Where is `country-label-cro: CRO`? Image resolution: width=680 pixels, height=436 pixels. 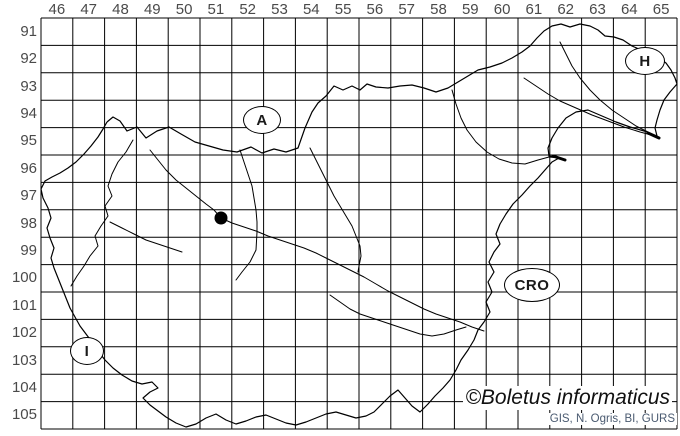
country-label-cro: CRO is located at coordinates (532, 285).